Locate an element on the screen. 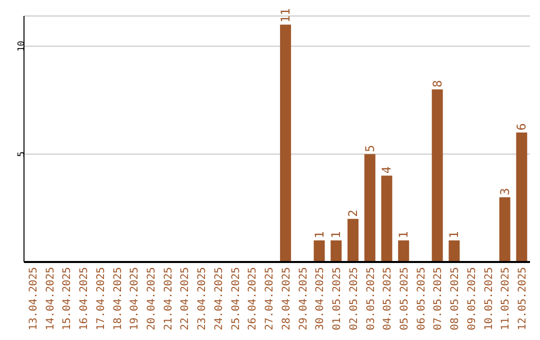 This screenshot has height=340, width=540. x-tick-label: 06.05.2025 is located at coordinates (421, 298).